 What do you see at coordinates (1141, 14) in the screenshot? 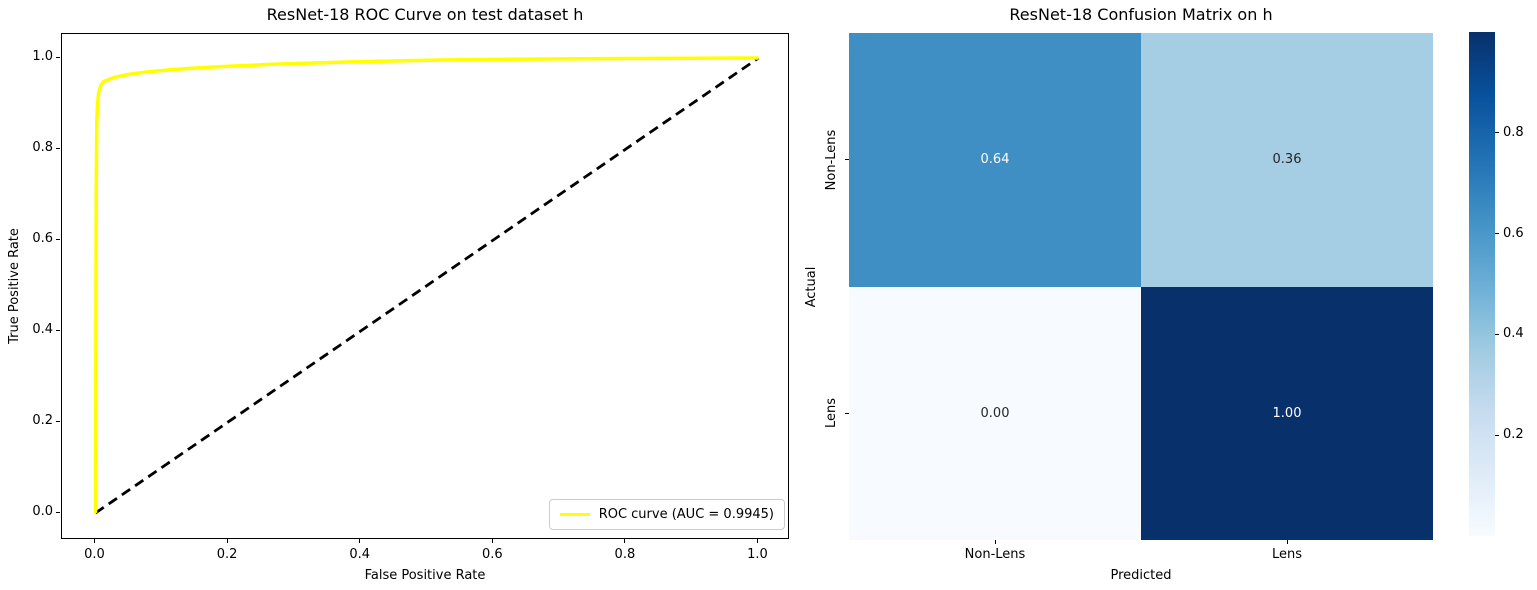
I see `cm-title: ResNet-18 Confusion Matrix on h` at bounding box center [1141, 14].